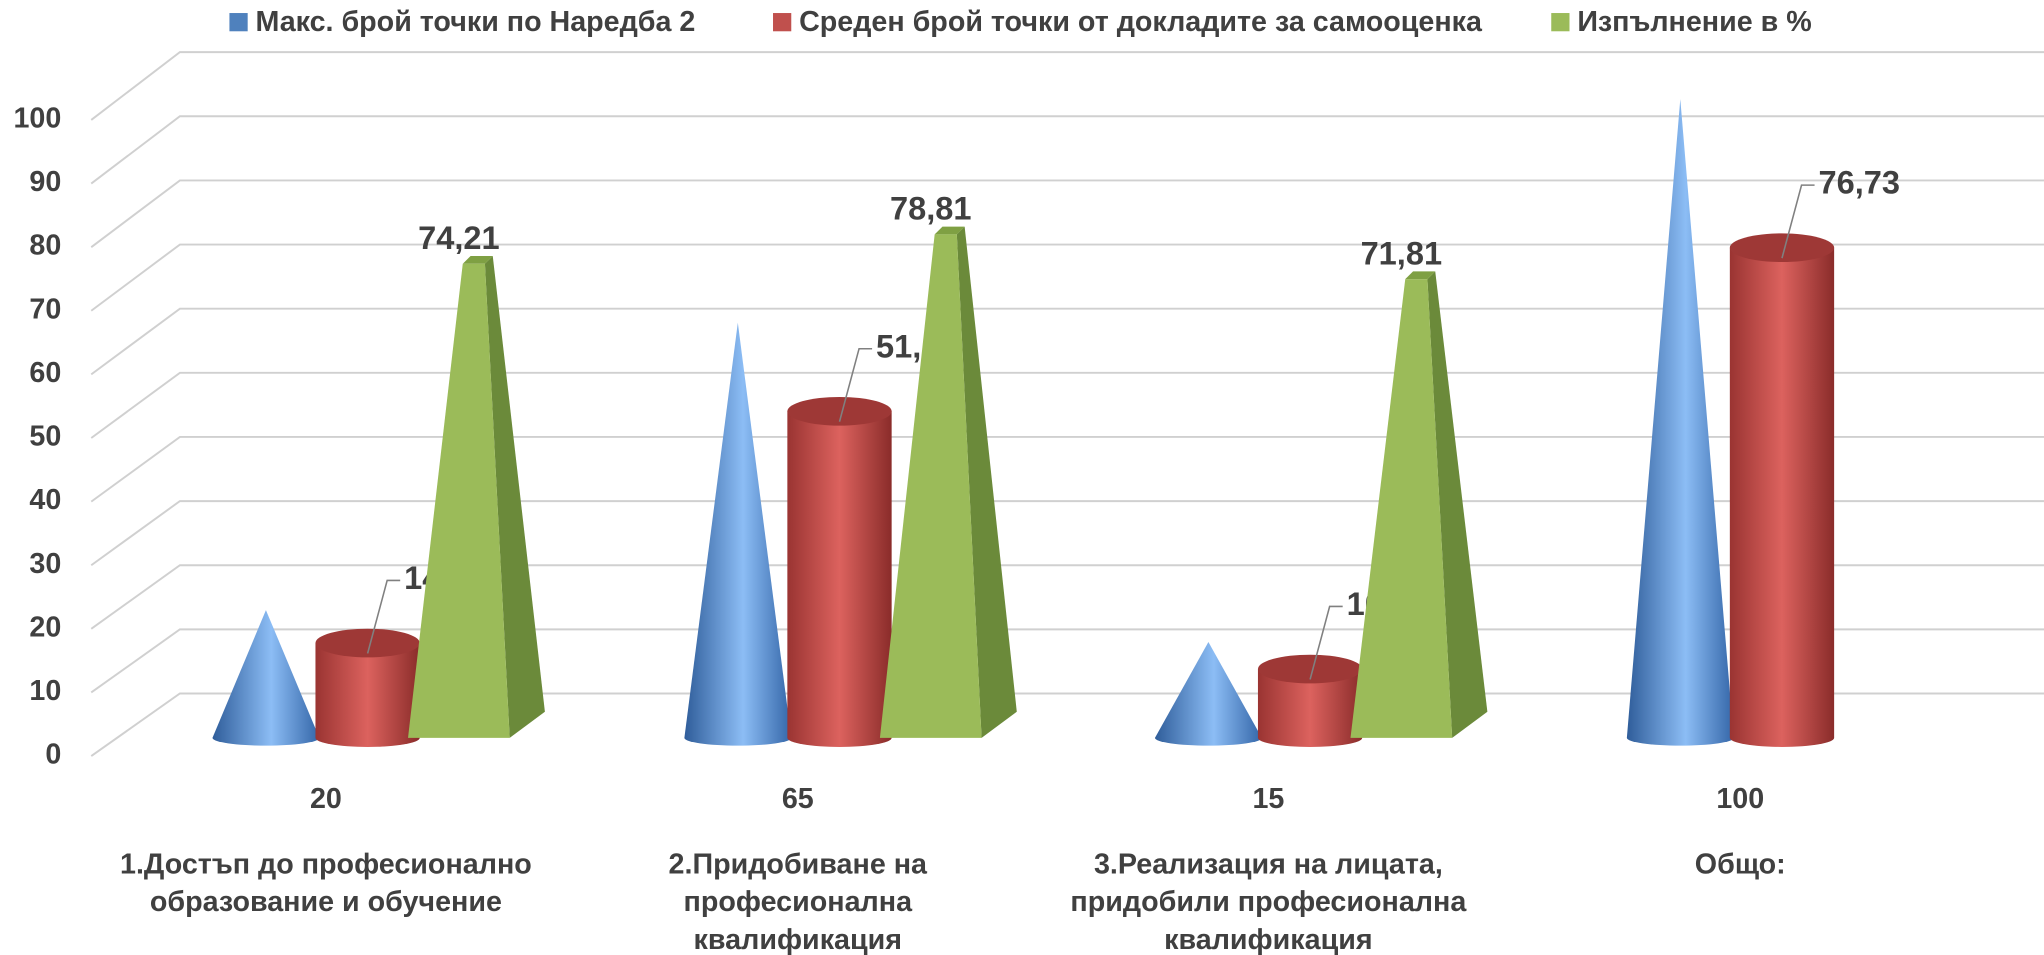  What do you see at coordinates (45, 309) in the screenshot?
I see `y-tick-label: 70` at bounding box center [45, 309].